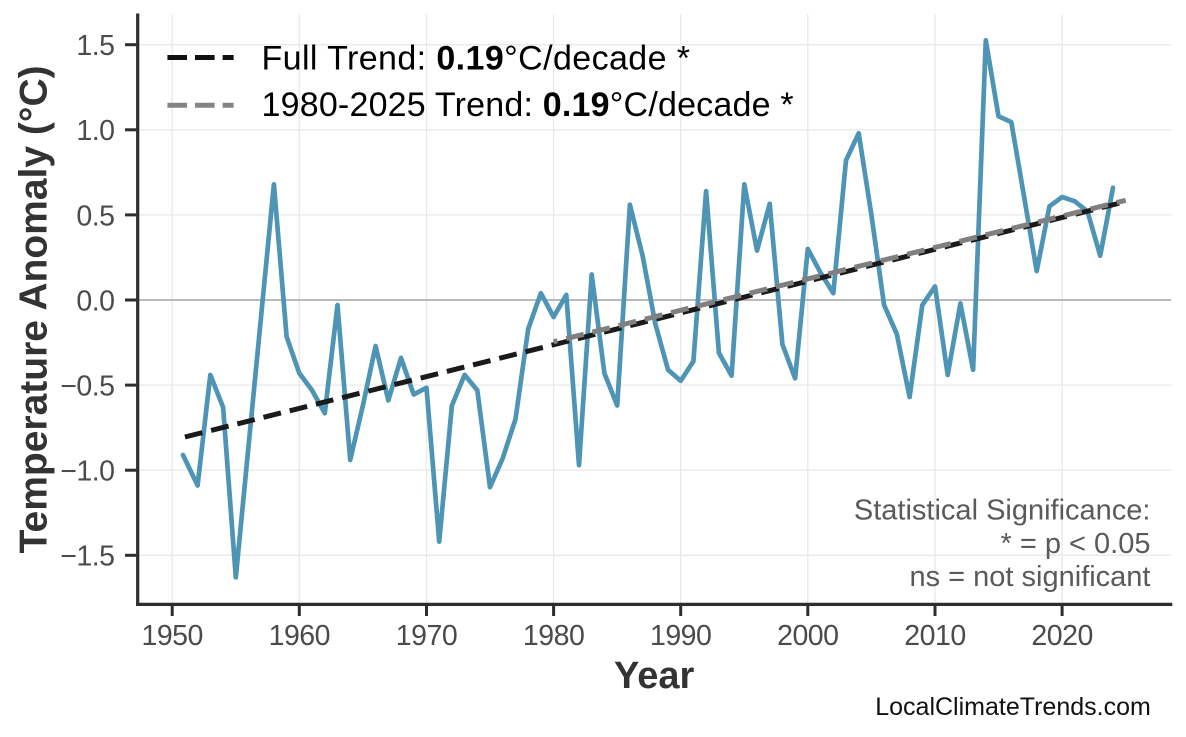 This screenshot has height=737, width=1186. What do you see at coordinates (1061, 636) in the screenshot?
I see `svg-text: 2020` at bounding box center [1061, 636].